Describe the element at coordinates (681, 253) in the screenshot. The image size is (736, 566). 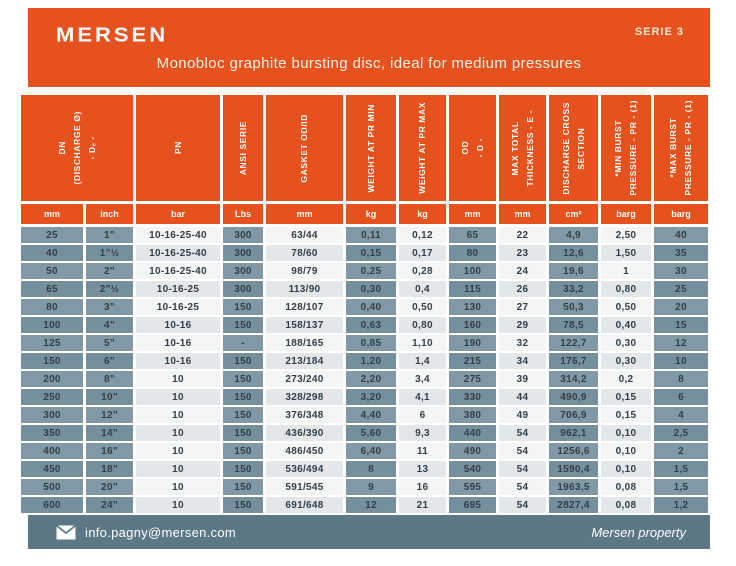
I see `table-cell: 35` at that location.